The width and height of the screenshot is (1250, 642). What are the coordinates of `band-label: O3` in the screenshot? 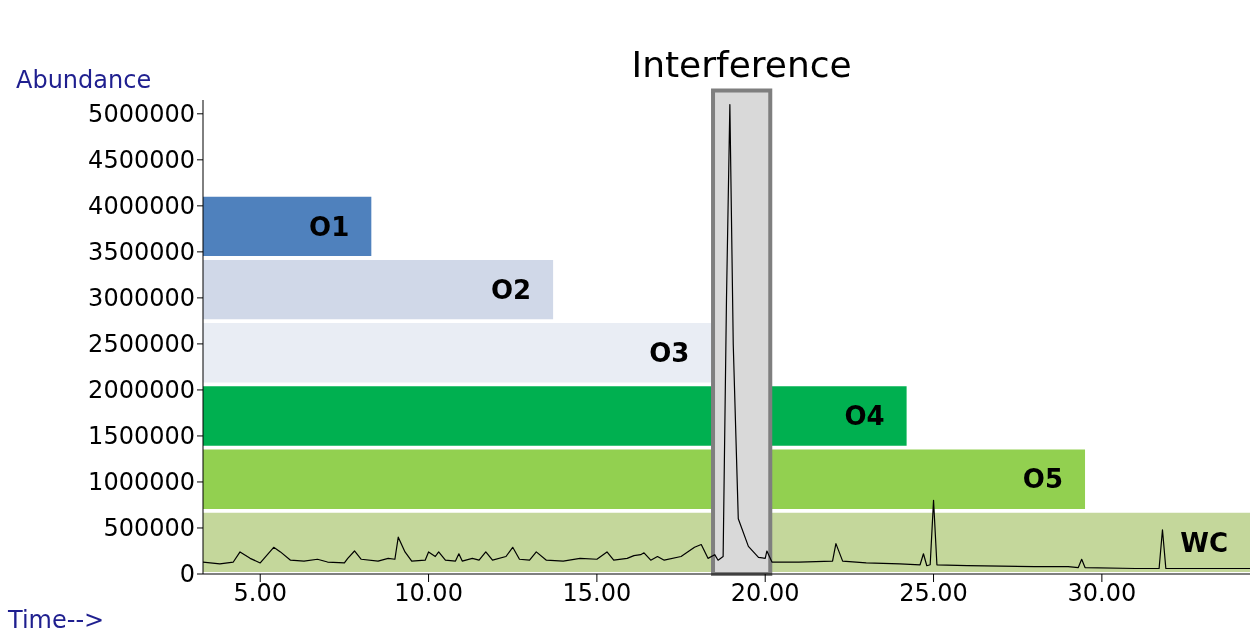 It's located at (669, 353).